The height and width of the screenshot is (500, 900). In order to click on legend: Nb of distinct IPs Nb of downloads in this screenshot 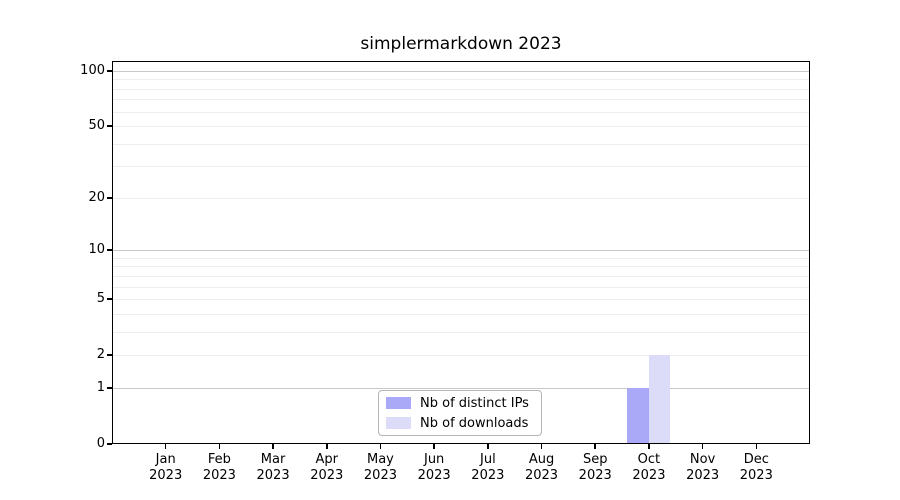, I will do `click(460, 413)`.